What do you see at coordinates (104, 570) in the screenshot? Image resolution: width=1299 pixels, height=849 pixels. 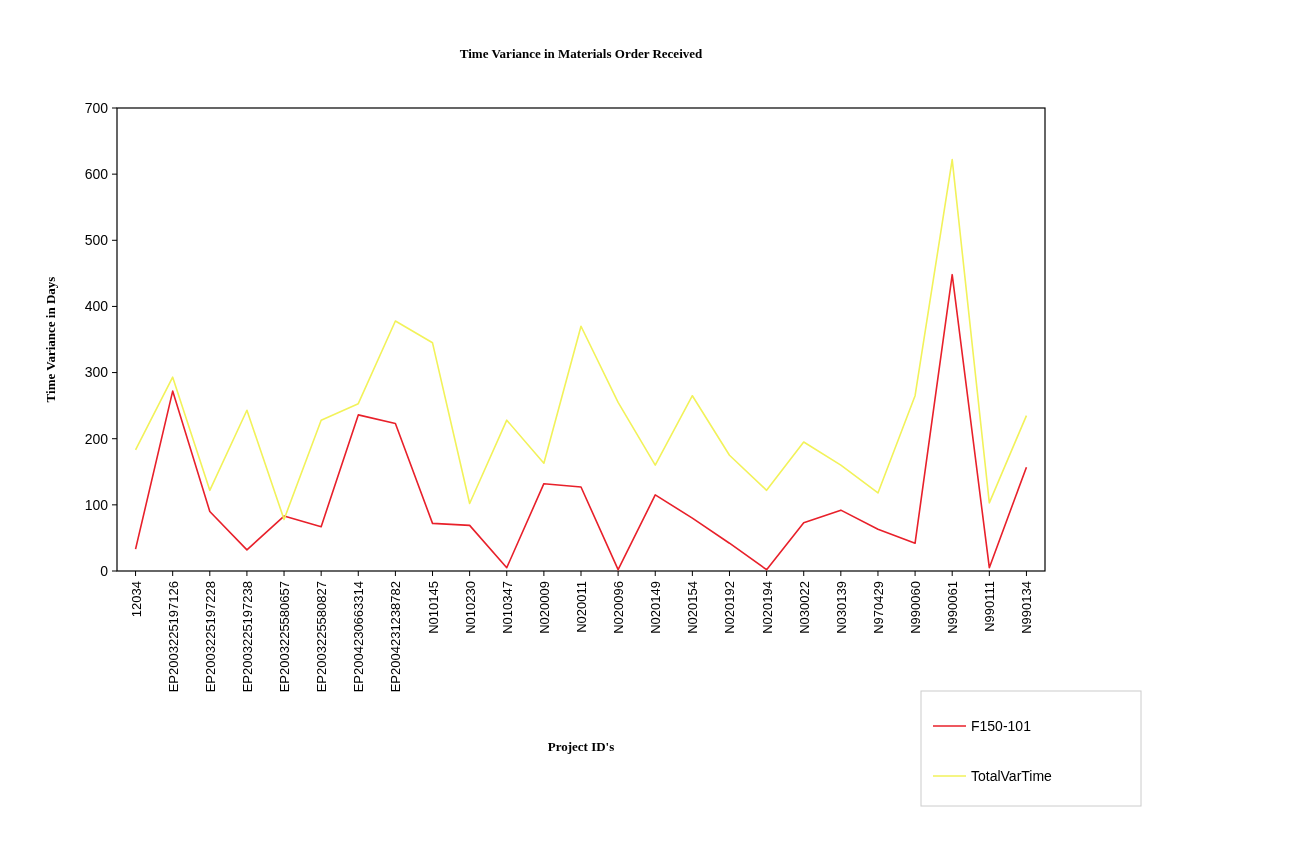 I see `y-tick-label: 0` at bounding box center [104, 570].